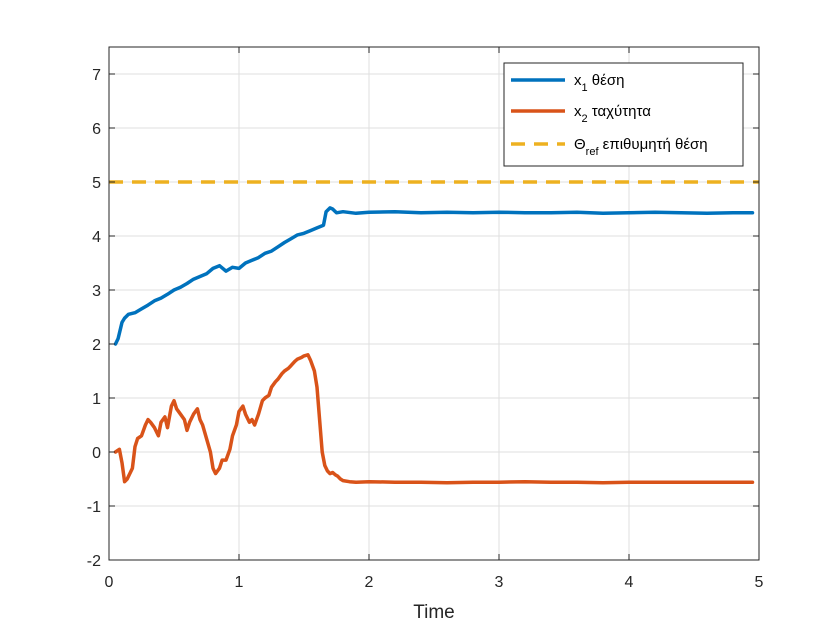 The height and width of the screenshot is (630, 840). Describe the element at coordinates (759, 582) in the screenshot. I see `x-tick-label: 5` at that location.